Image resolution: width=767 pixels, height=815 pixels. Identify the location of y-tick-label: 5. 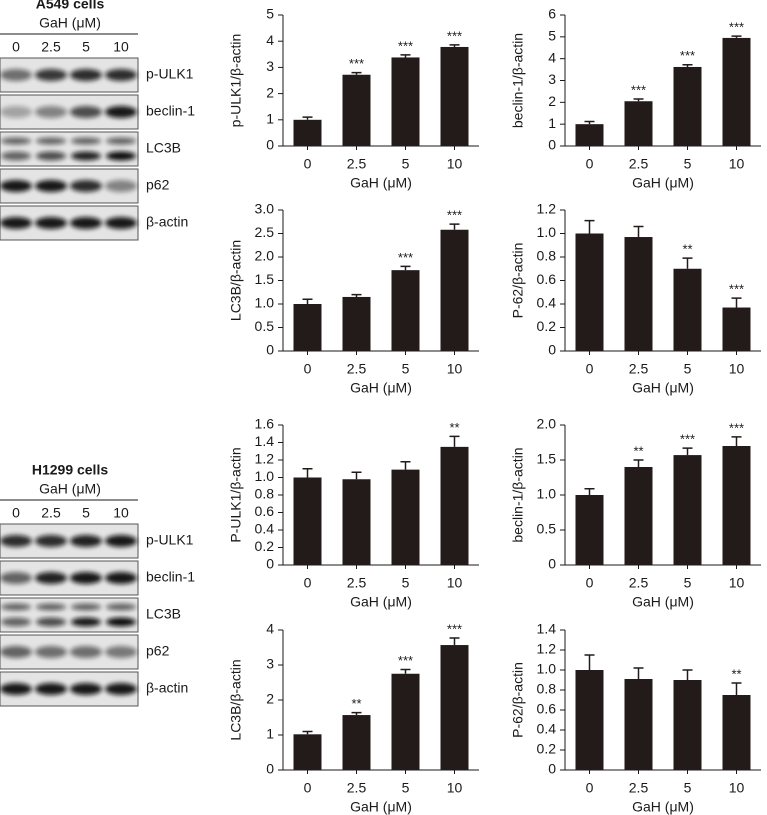
(270, 14).